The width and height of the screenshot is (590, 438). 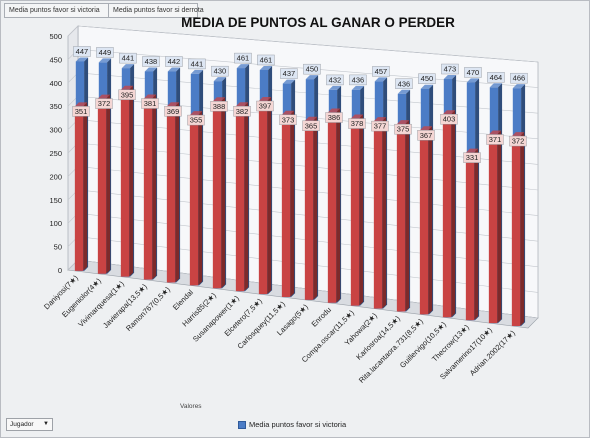 I want to click on data-label-derrota: 378, so click(x=357, y=123).